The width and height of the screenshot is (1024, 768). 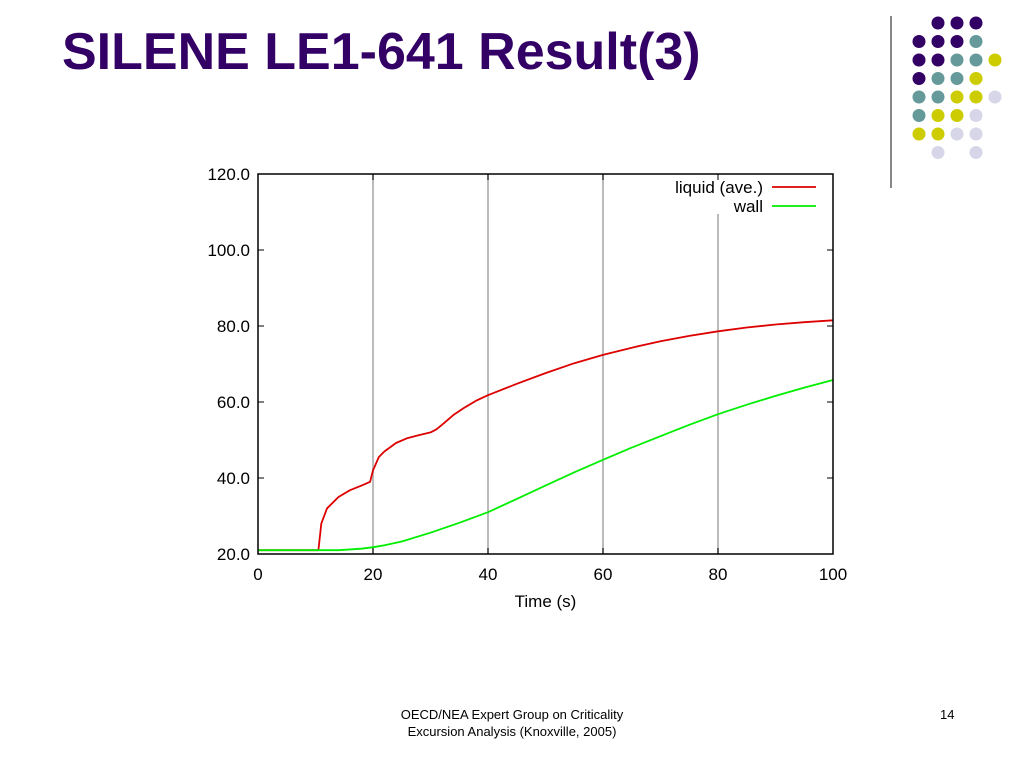 I want to click on y-tick-label: 100.0, so click(x=228, y=250).